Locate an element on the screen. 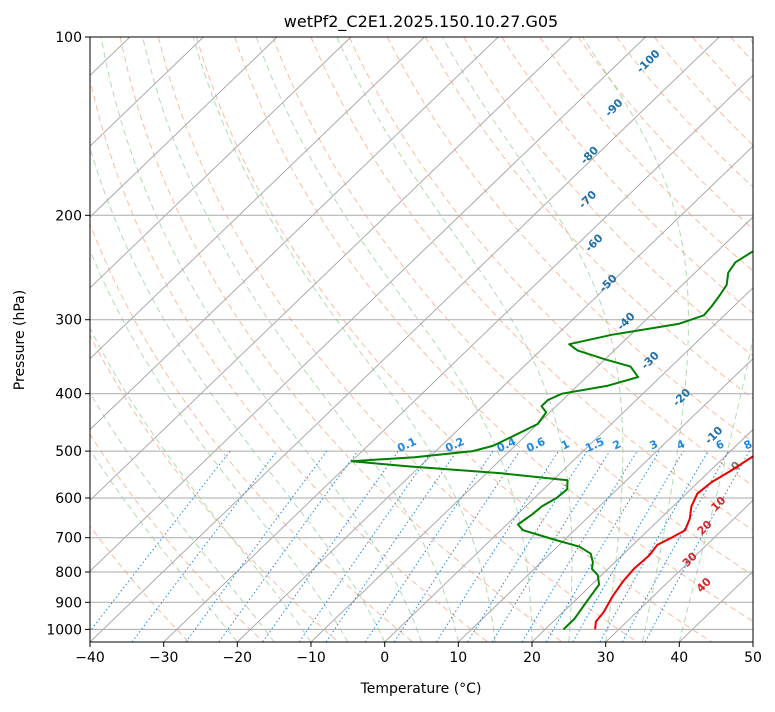 This screenshot has height=712, width=775. x-tick-label: 10 is located at coordinates (458, 658).